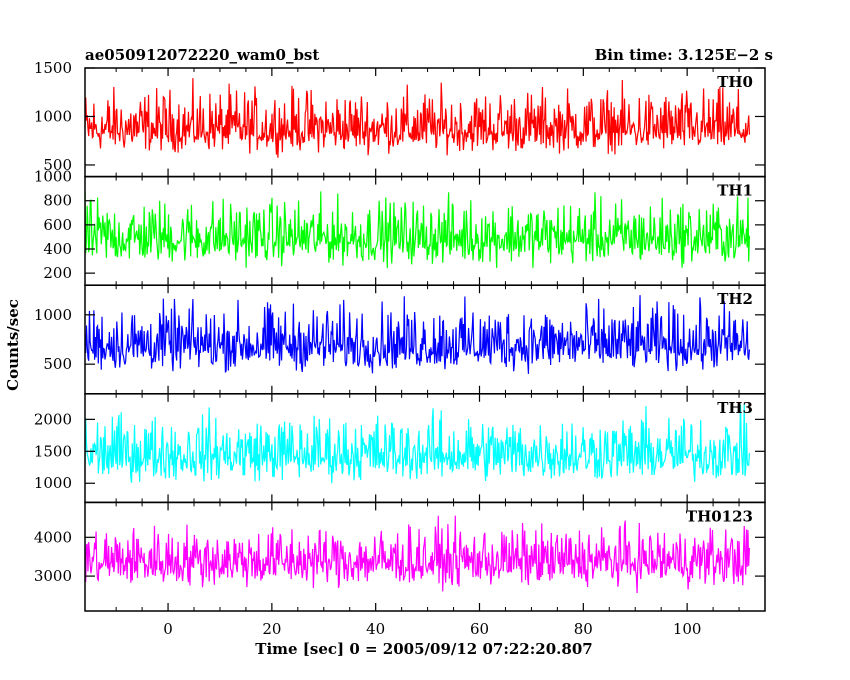 This screenshot has height=680, width=850. Describe the element at coordinates (719, 516) in the screenshot. I see `series-label-th0123: TH0123` at that location.